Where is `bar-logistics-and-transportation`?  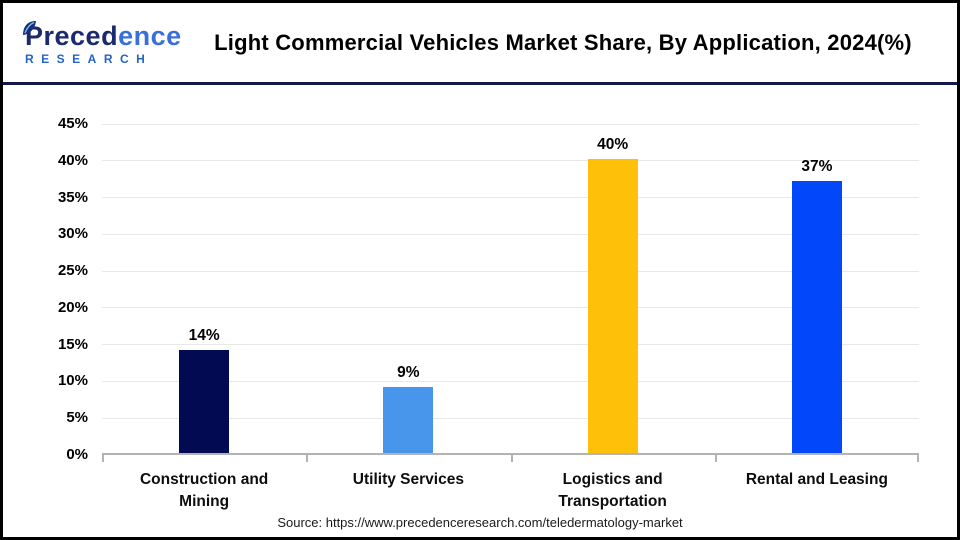 bar-logistics-and-transportation is located at coordinates (612, 305).